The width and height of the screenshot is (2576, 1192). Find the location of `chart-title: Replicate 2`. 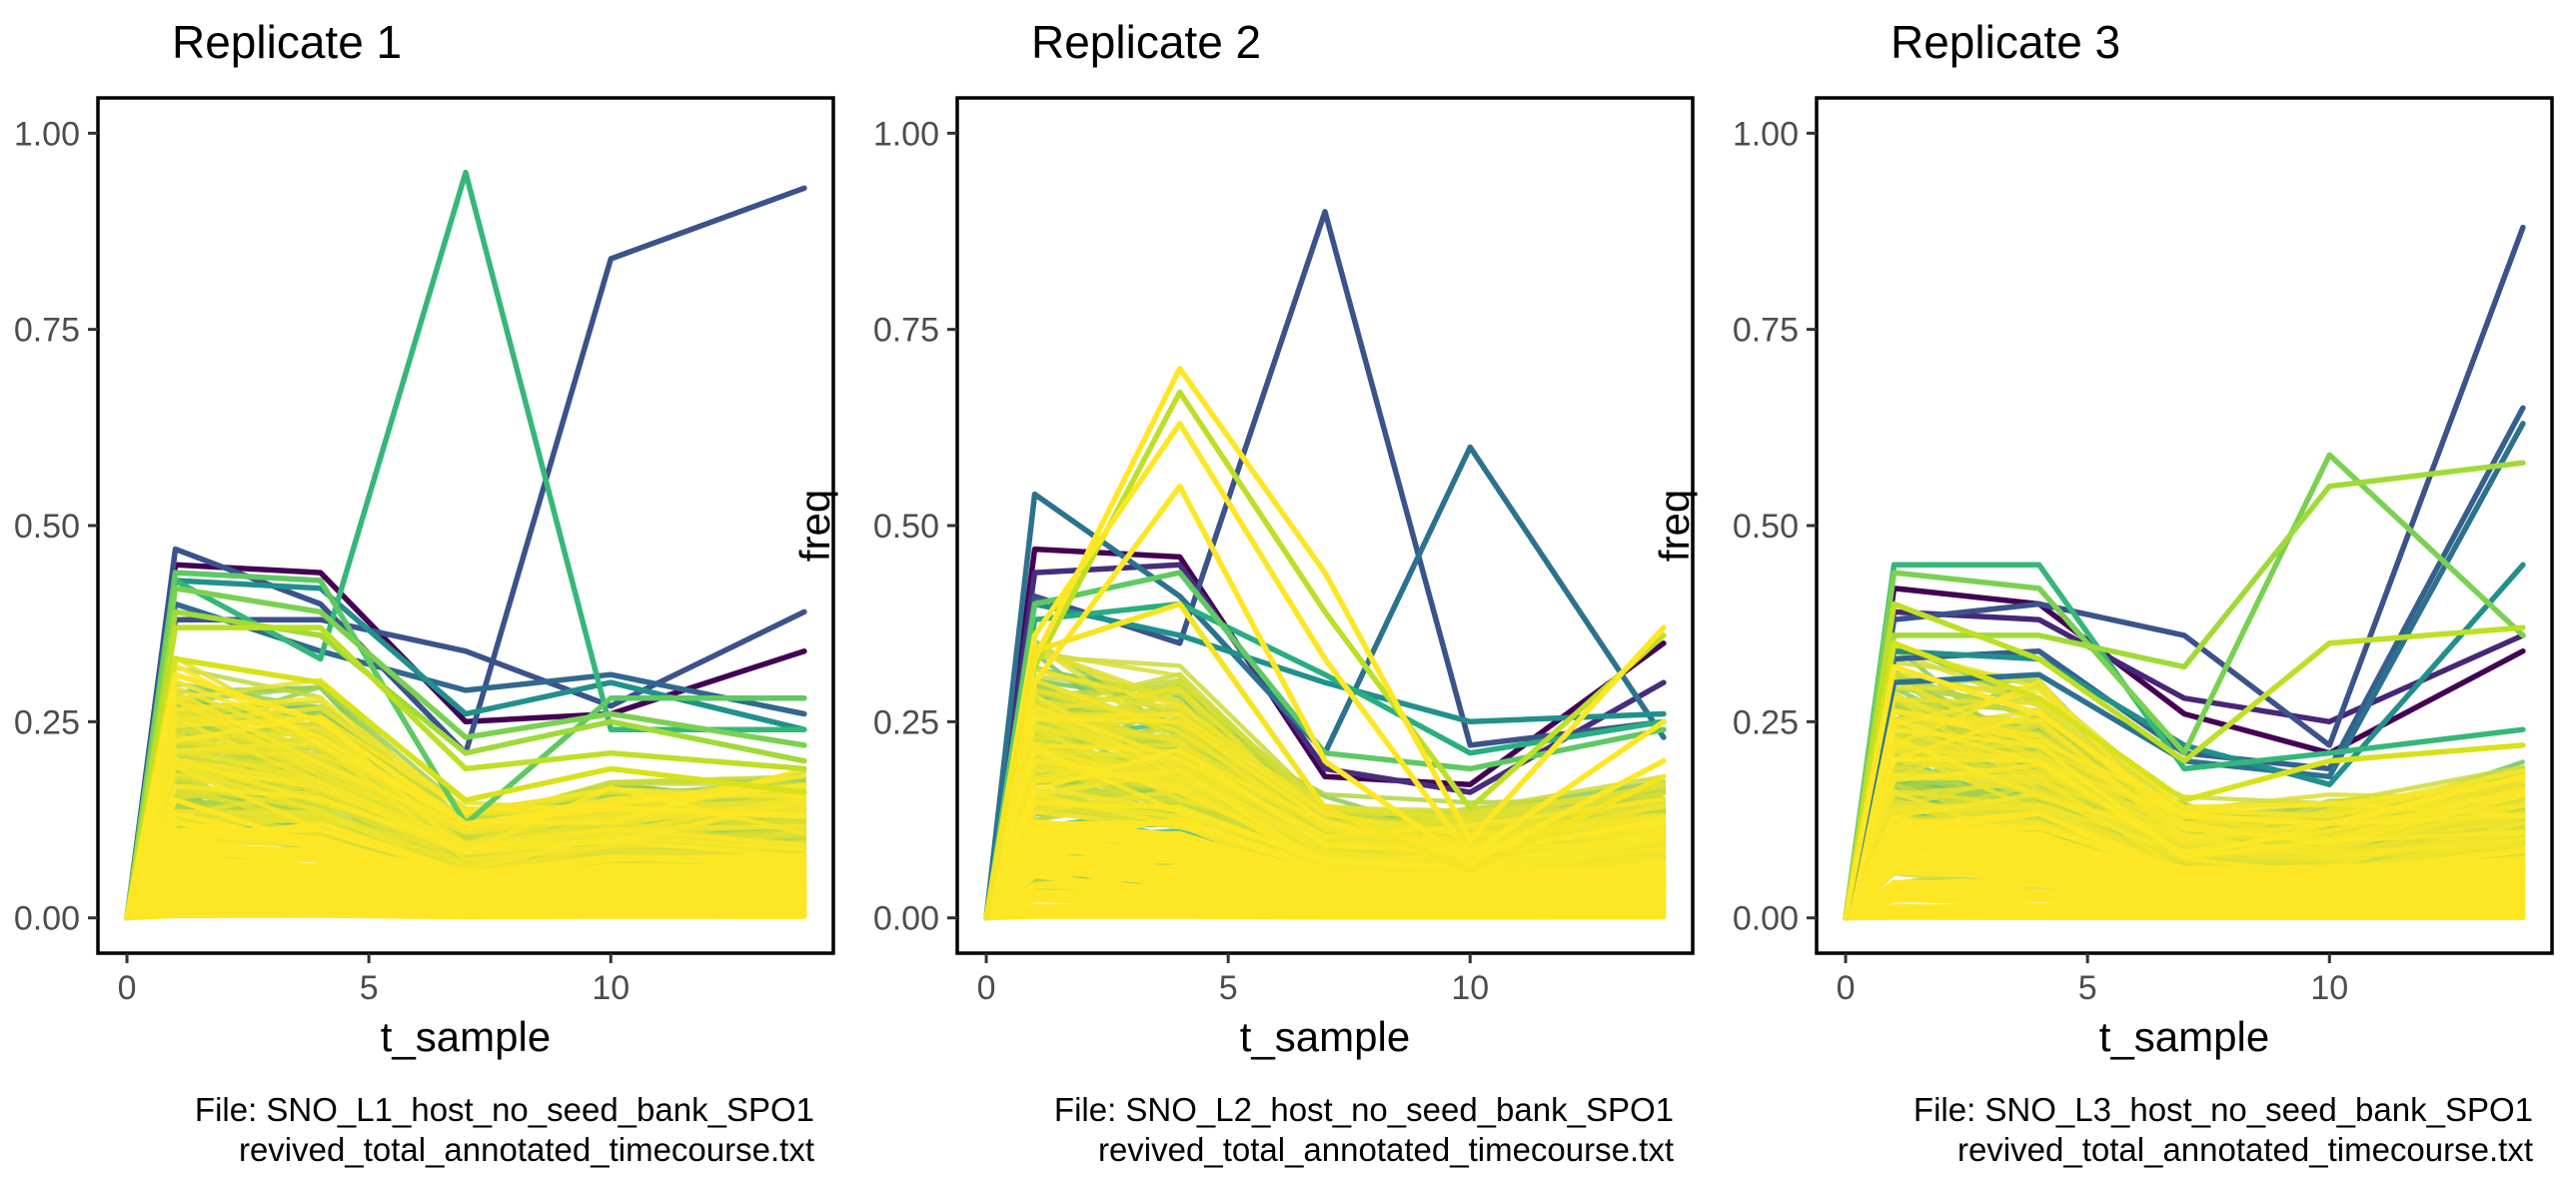

chart-title: Replicate 2 is located at coordinates (1146, 42).